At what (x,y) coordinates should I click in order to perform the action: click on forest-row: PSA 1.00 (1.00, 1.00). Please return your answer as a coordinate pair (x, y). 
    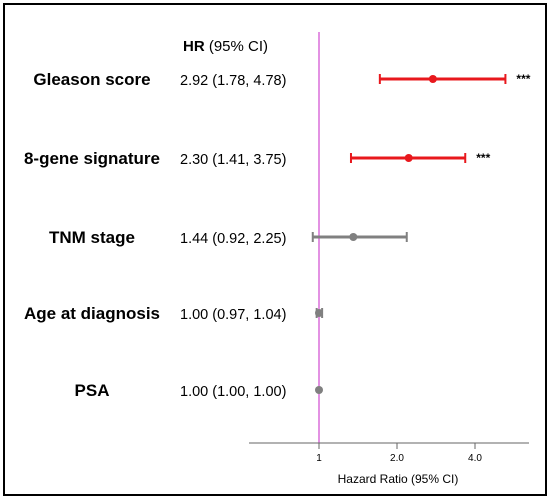
    Looking at the image, I should click on (199, 390).